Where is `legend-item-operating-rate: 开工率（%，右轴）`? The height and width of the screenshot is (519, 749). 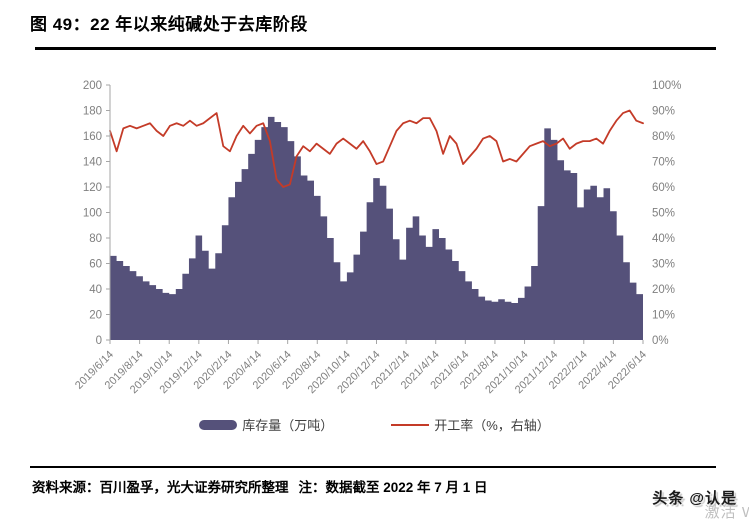
legend-item-operating-rate: 开工率（%，右轴） is located at coordinates (470, 424).